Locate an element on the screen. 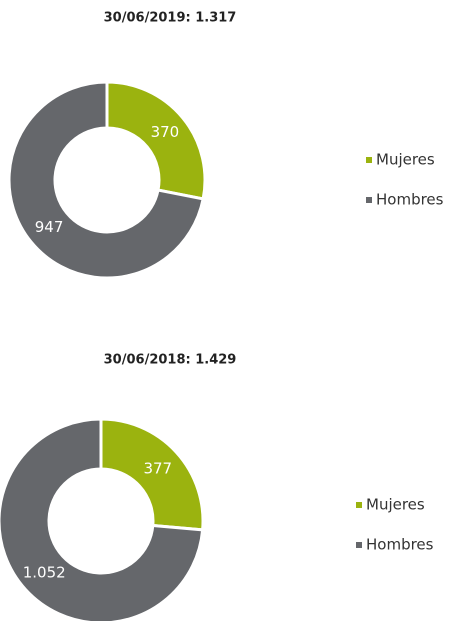  data-label: 1.052 is located at coordinates (44, 573).